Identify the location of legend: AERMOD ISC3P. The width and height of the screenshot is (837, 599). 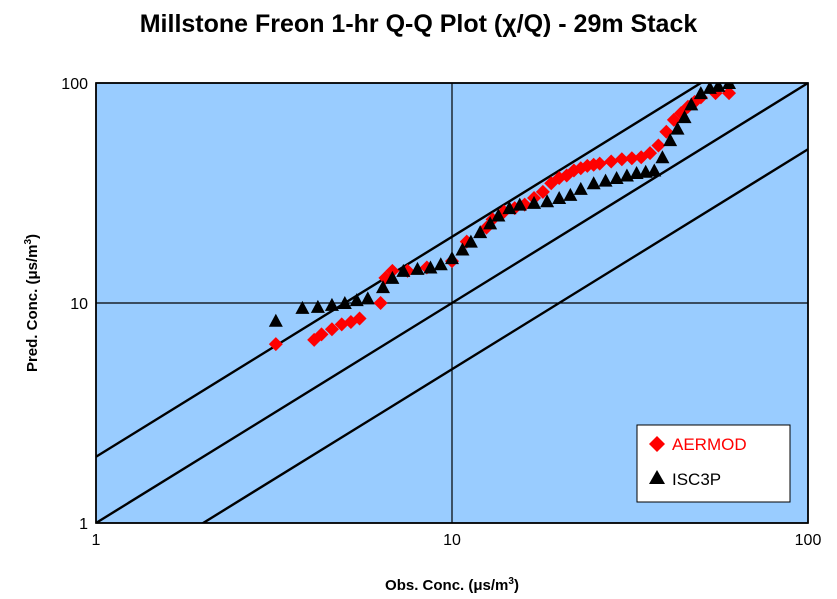
(713, 463).